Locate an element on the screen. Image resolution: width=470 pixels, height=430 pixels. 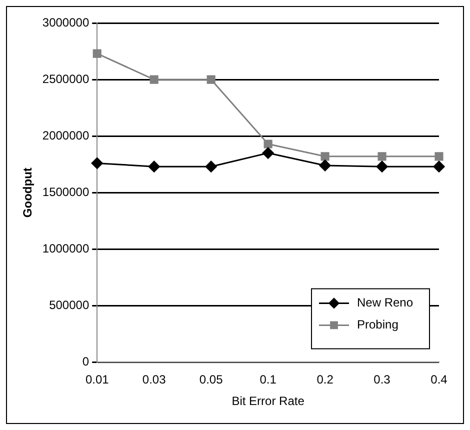
x-tick-label: 0.05 is located at coordinates (211, 379).